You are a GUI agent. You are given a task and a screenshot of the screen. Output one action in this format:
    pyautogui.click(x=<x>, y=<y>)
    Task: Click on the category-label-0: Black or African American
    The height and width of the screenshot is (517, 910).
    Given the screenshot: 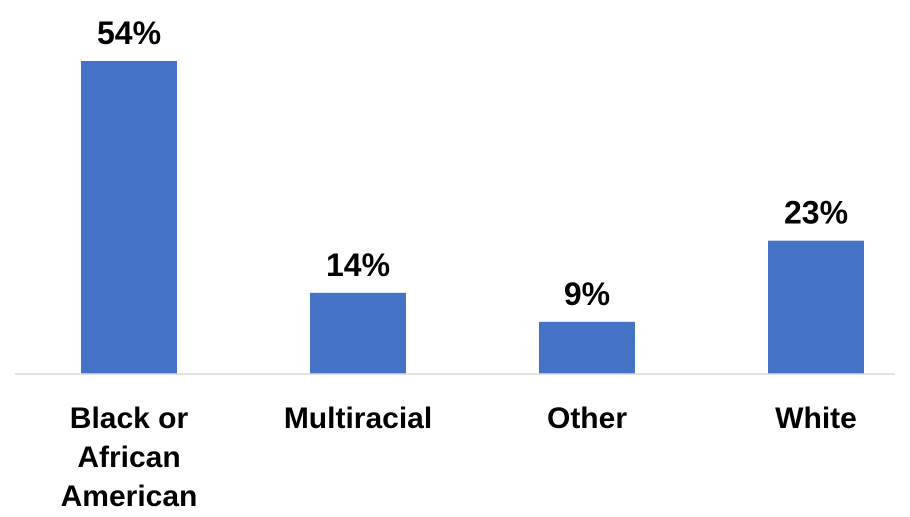 What is the action you would take?
    pyautogui.click(x=129, y=457)
    